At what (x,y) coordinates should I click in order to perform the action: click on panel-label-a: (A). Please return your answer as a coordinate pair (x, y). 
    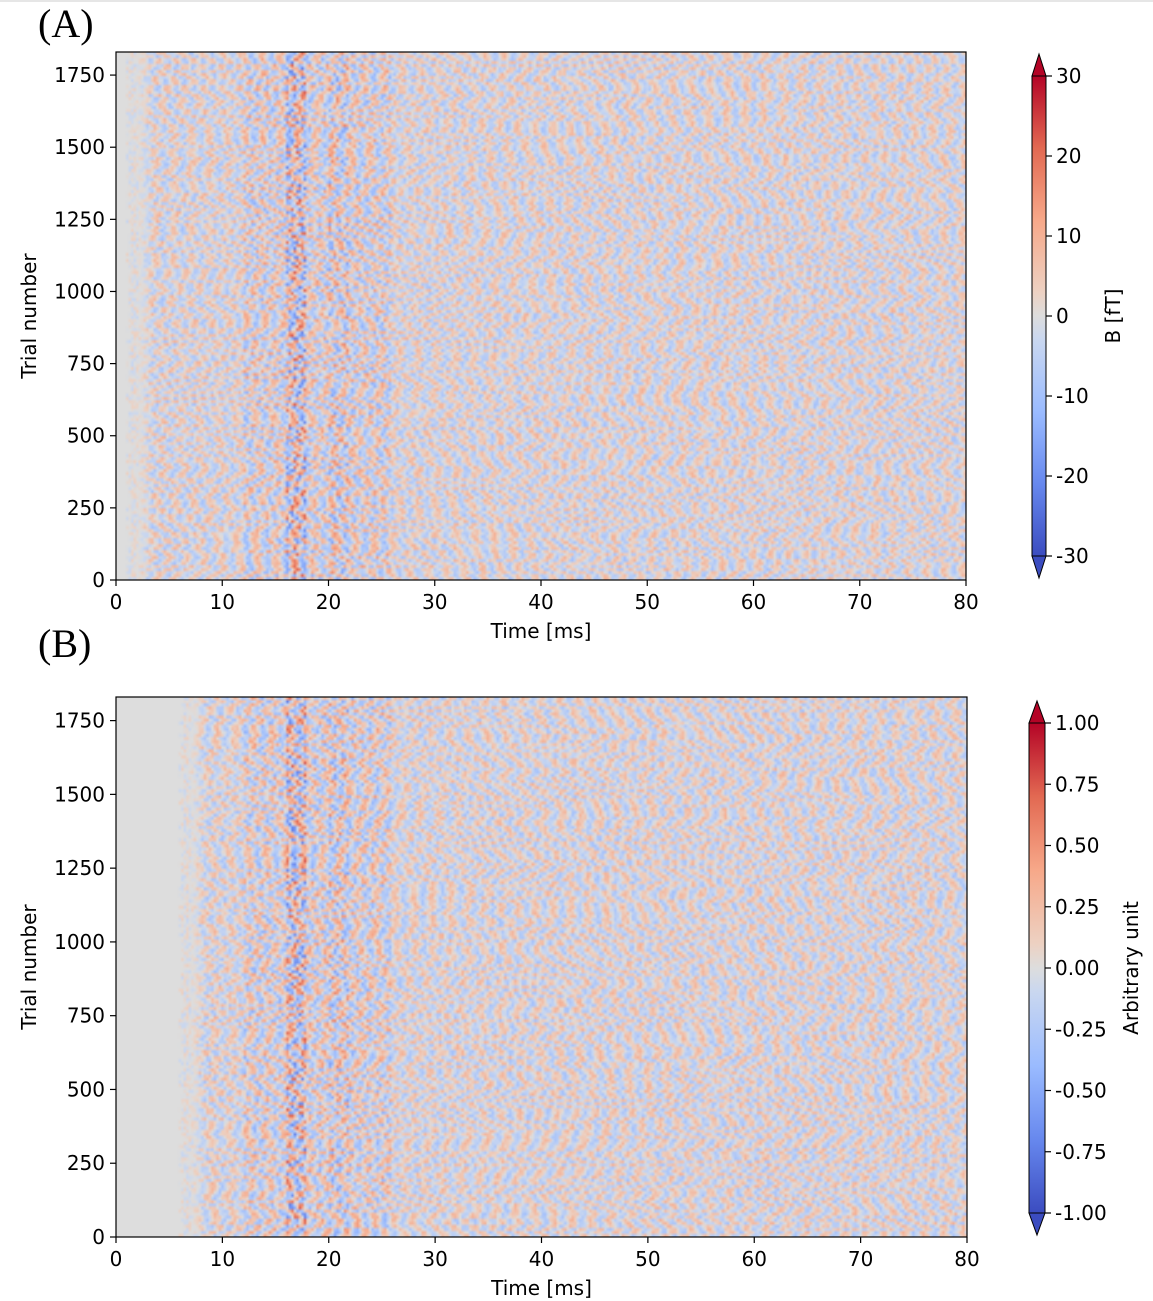
    Looking at the image, I should click on (66, 23).